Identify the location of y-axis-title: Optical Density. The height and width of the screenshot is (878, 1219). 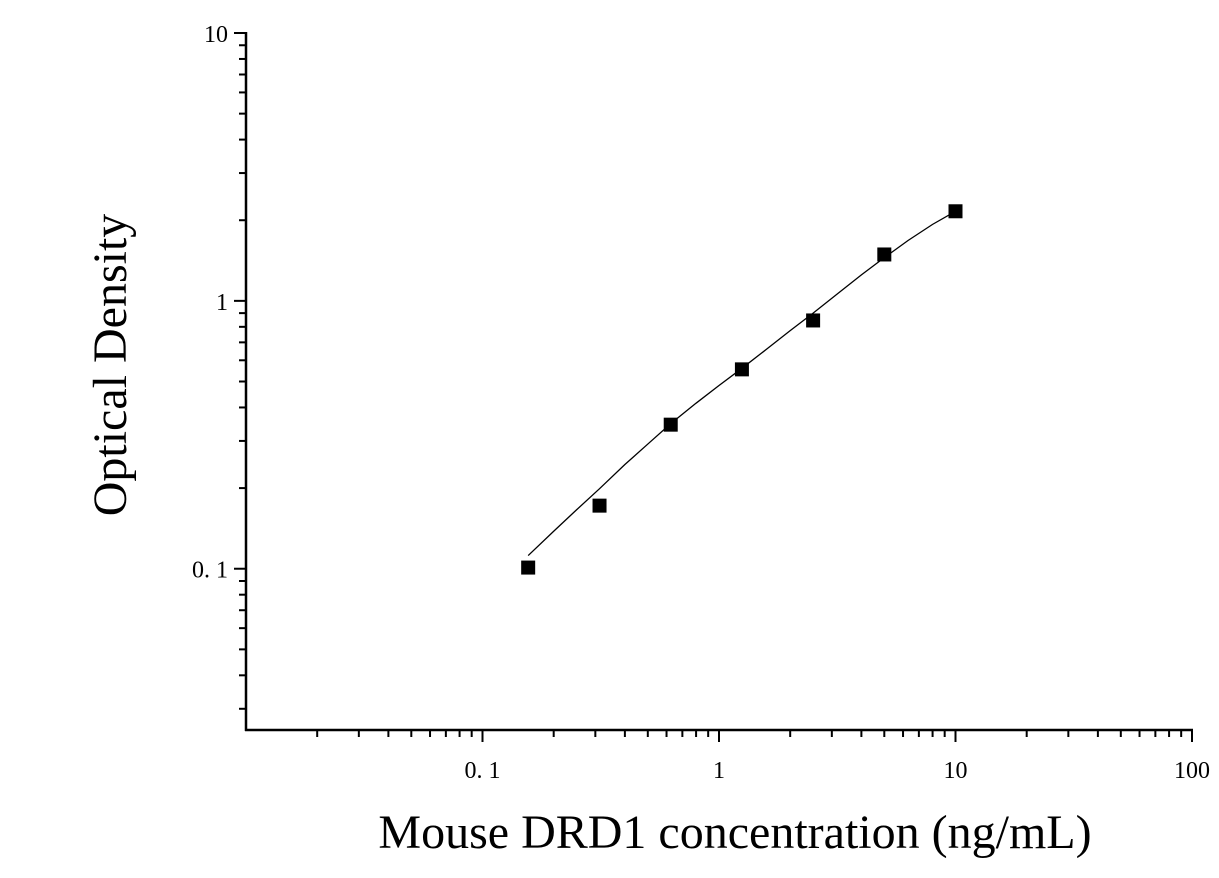
(110, 365).